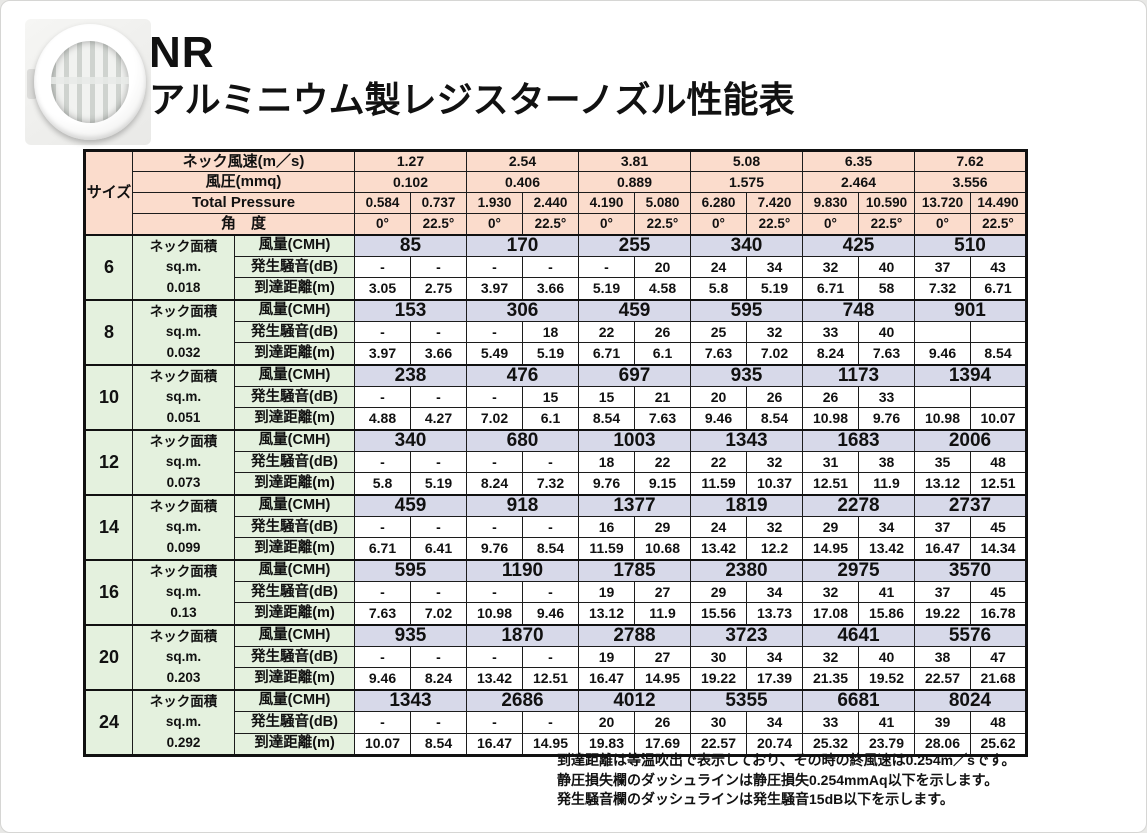  Describe the element at coordinates (606, 657) in the screenshot. I see `noise-value-cell: 19` at that location.